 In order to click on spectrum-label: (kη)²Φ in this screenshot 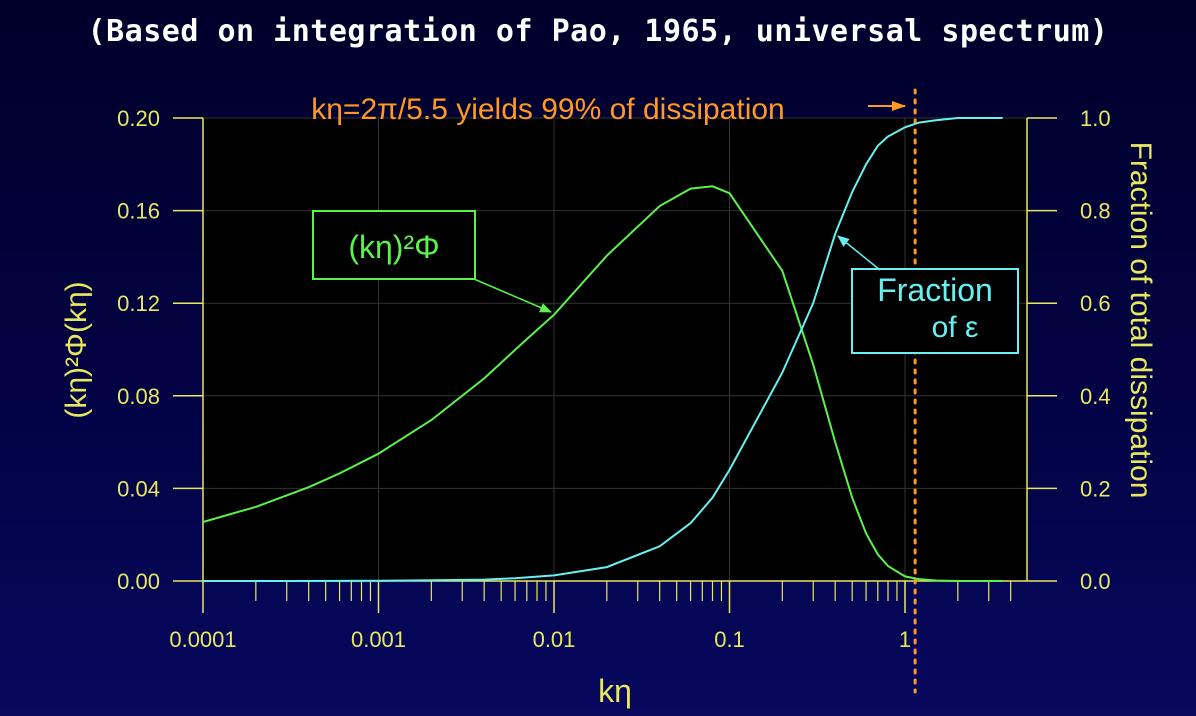, I will do `click(393, 247)`.